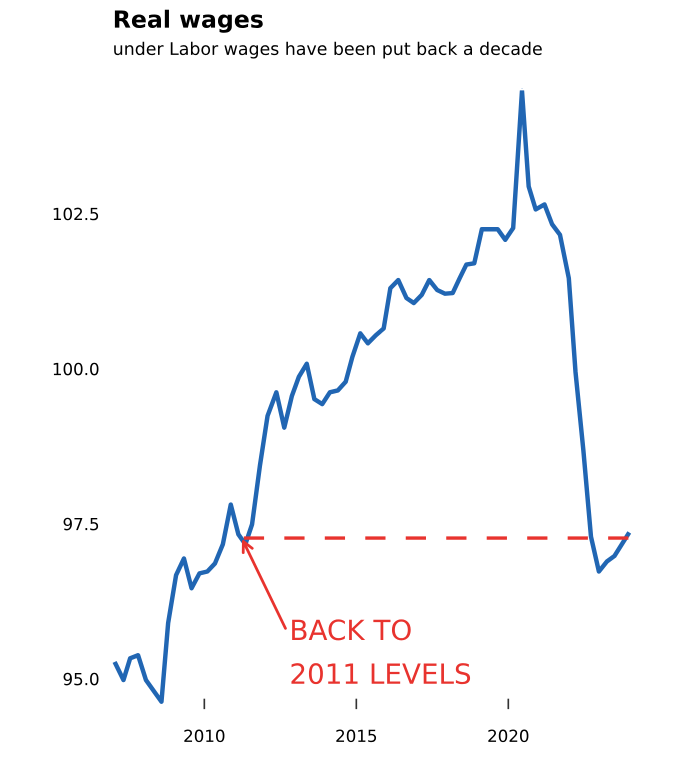 The height and width of the screenshot is (780, 675). What do you see at coordinates (81, 679) in the screenshot?
I see `y-tick-label: 95.0` at bounding box center [81, 679].